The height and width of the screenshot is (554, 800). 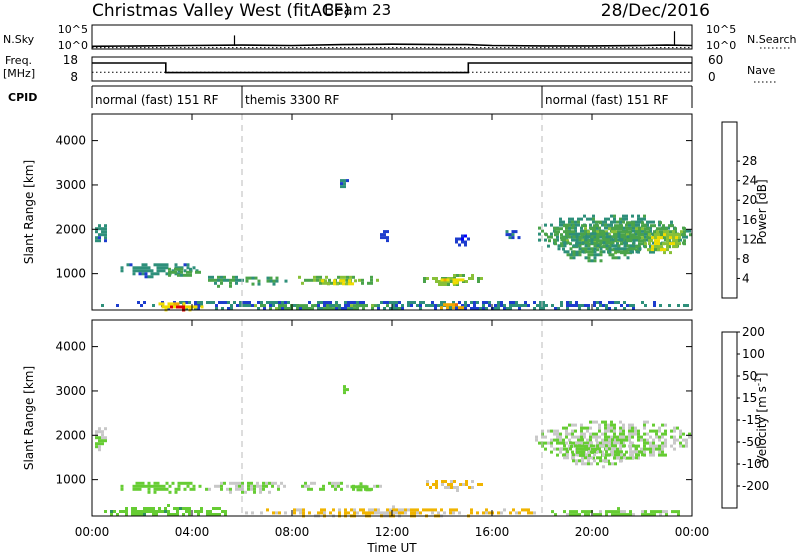 I want to click on y-tick-label: 4000, so click(x=70, y=347).